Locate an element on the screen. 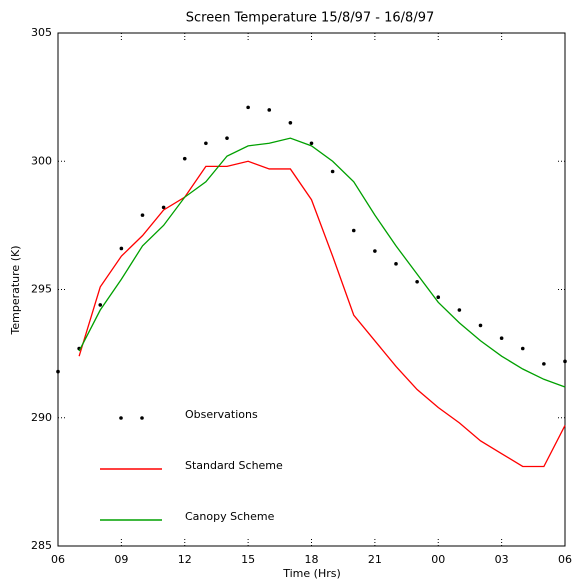 This screenshot has width=573, height=581. y-tick-label: 305 is located at coordinates (41, 32).